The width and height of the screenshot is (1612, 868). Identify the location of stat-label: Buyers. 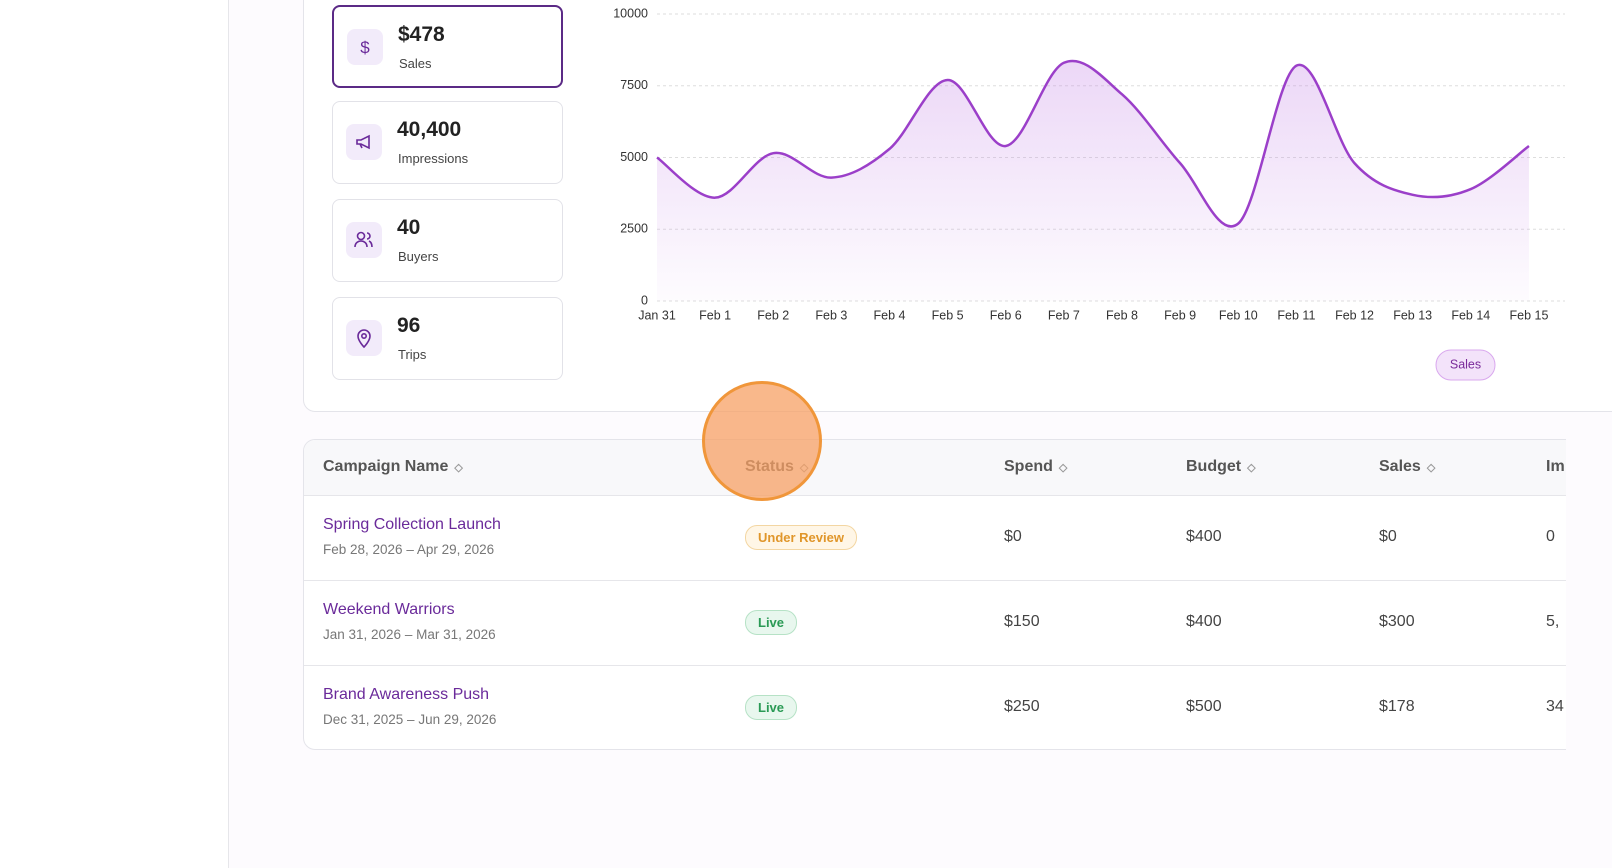
(418, 256).